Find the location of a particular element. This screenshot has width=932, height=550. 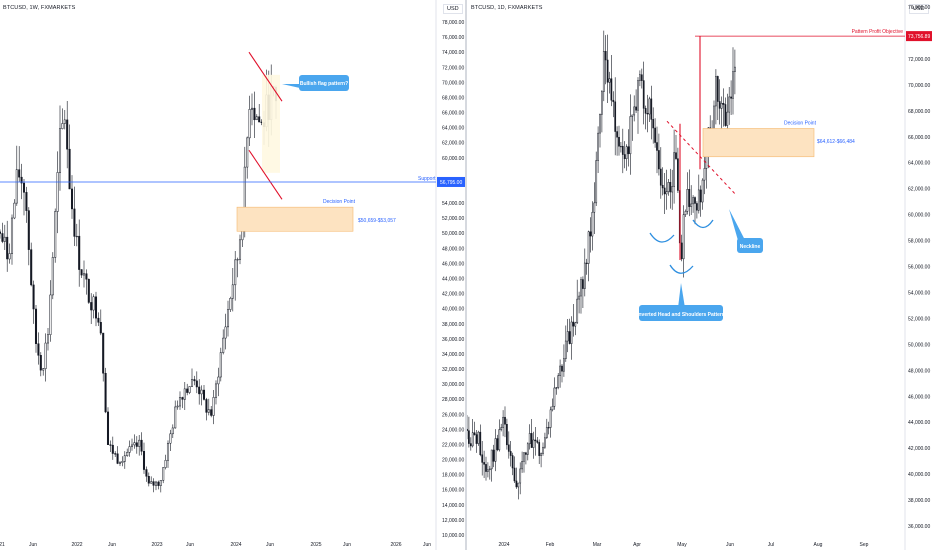

neckline-callout-box is located at coordinates (750, 245).